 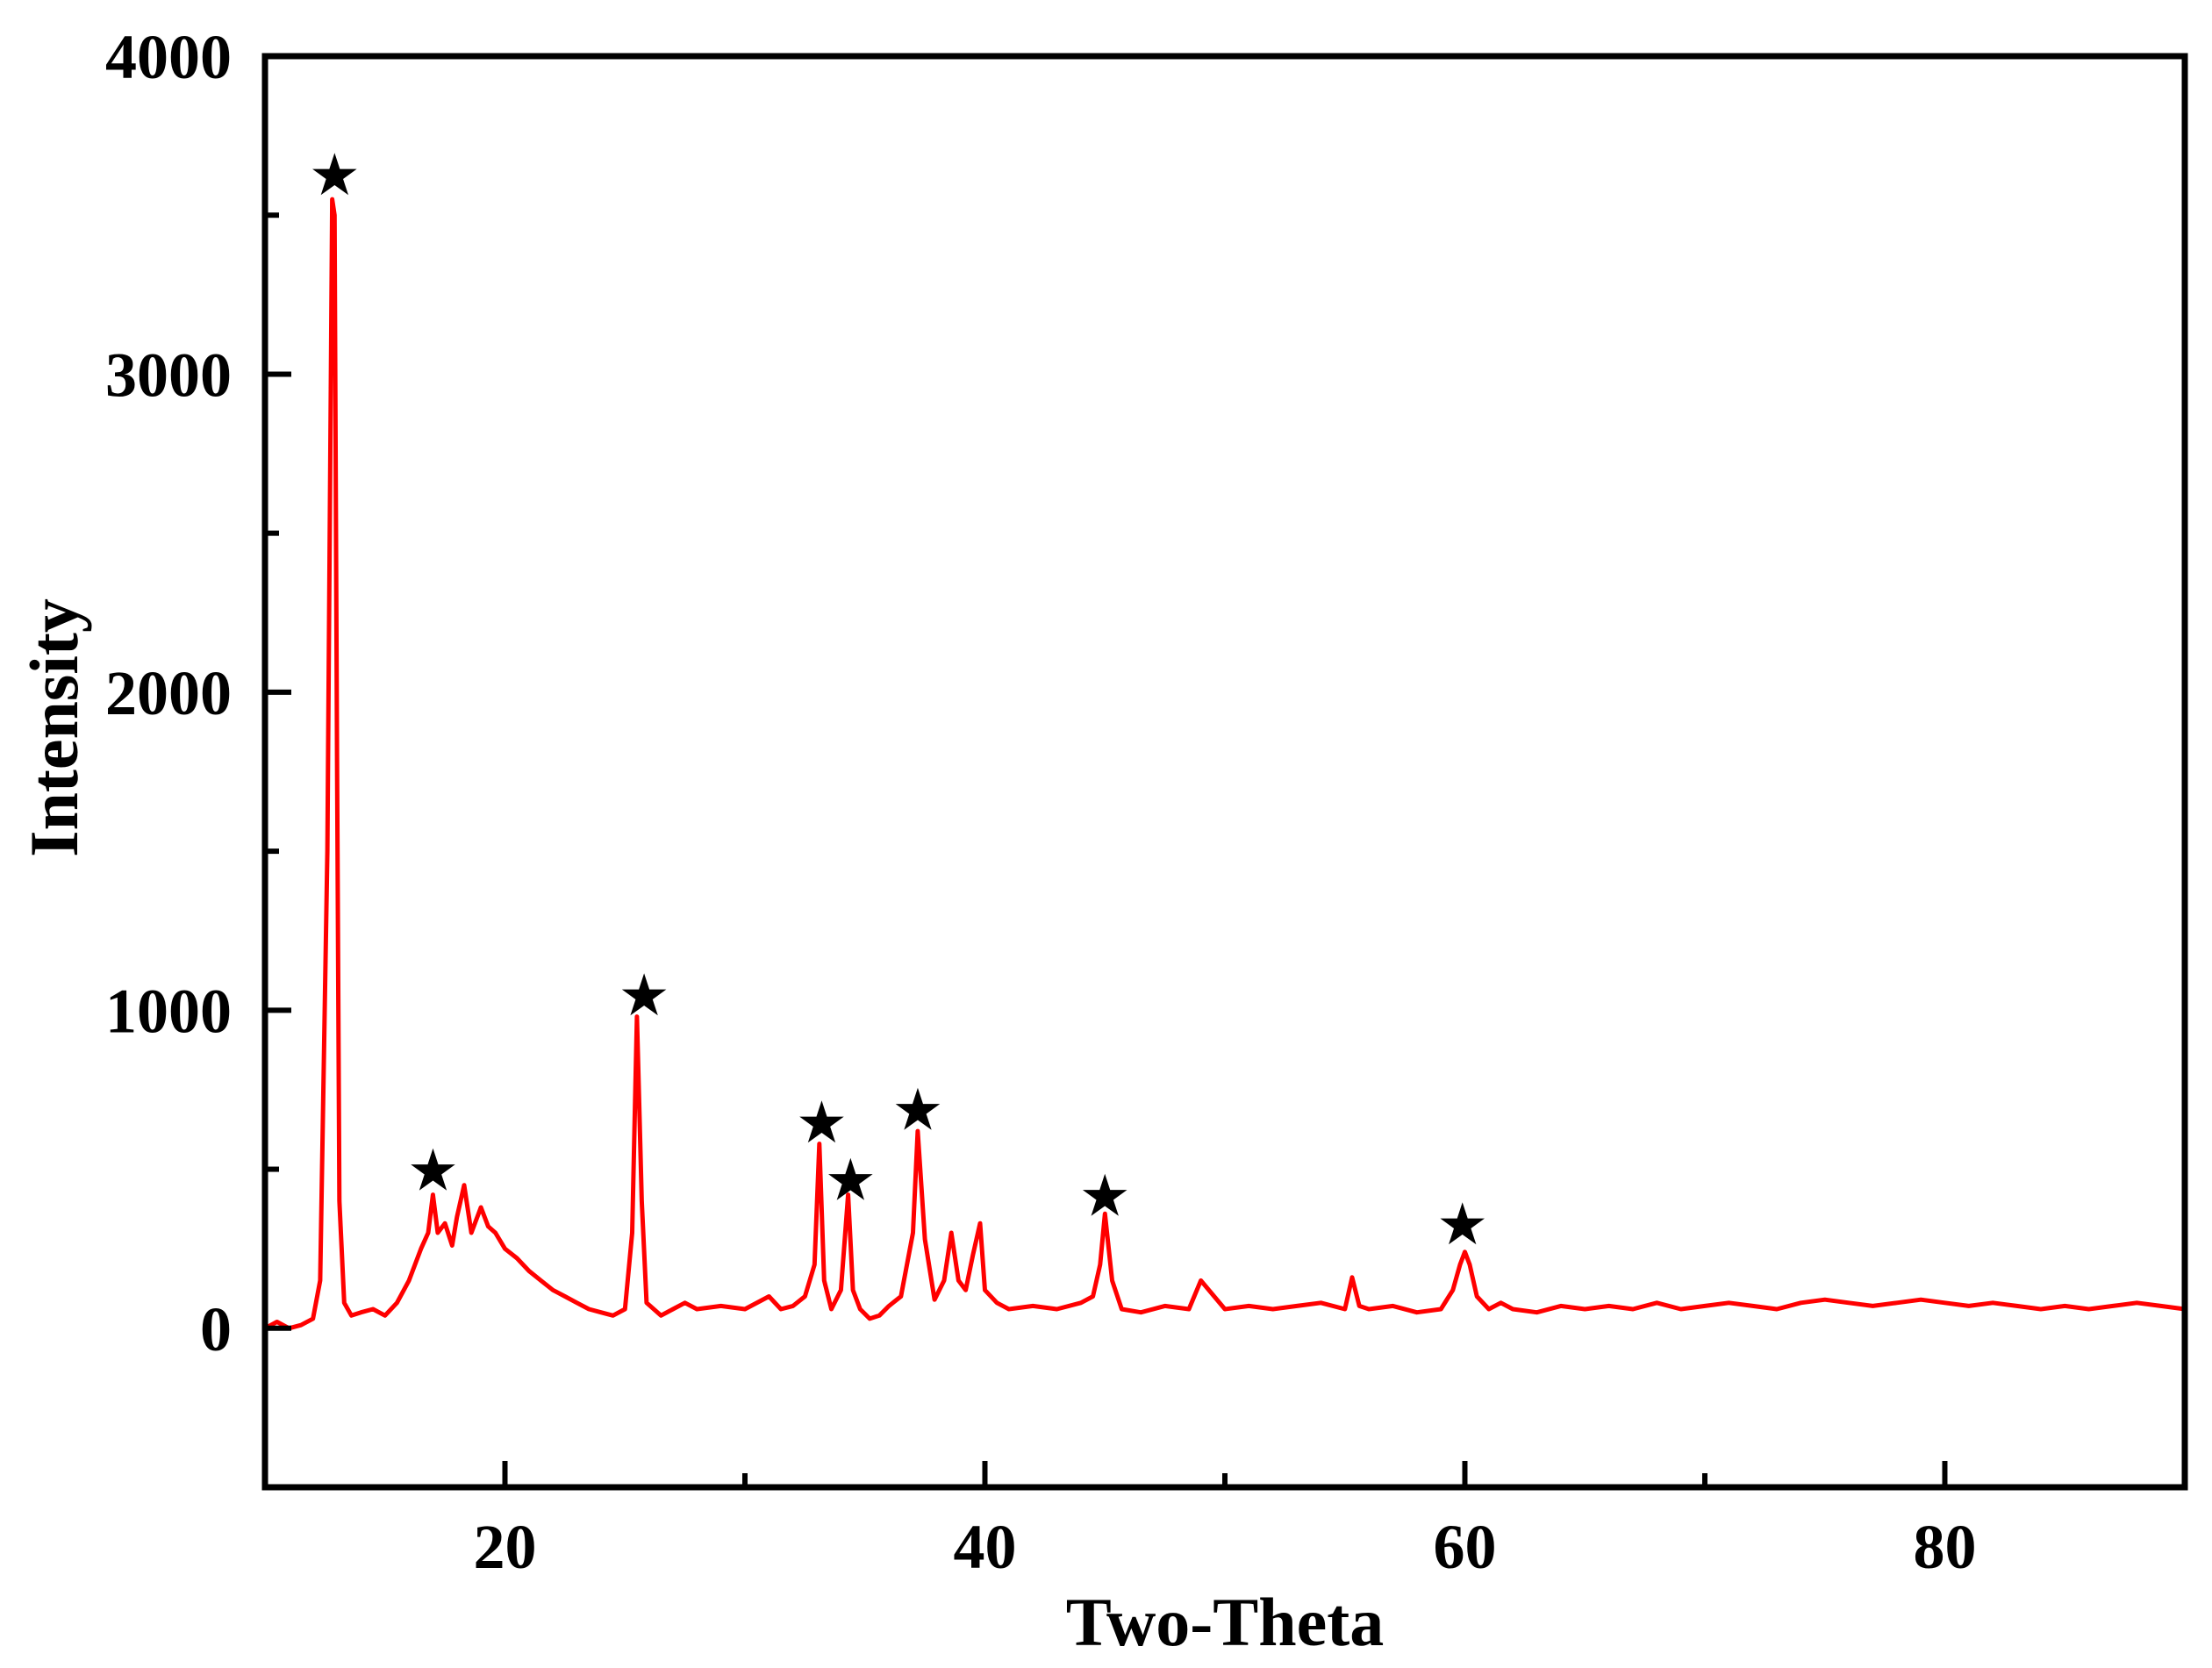 What do you see at coordinates (168, 693) in the screenshot?
I see `y-tick-label: 2000` at bounding box center [168, 693].